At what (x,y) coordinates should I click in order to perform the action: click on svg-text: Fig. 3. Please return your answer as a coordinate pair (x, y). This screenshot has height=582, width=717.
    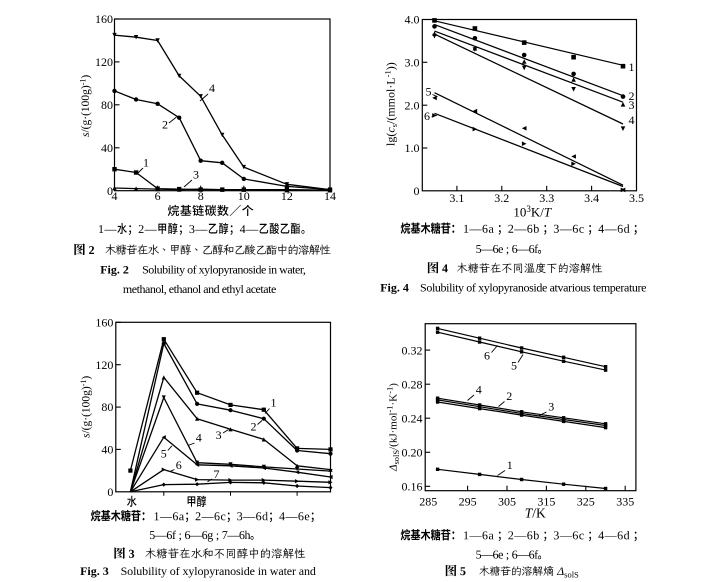
    Looking at the image, I should click on (94, 571).